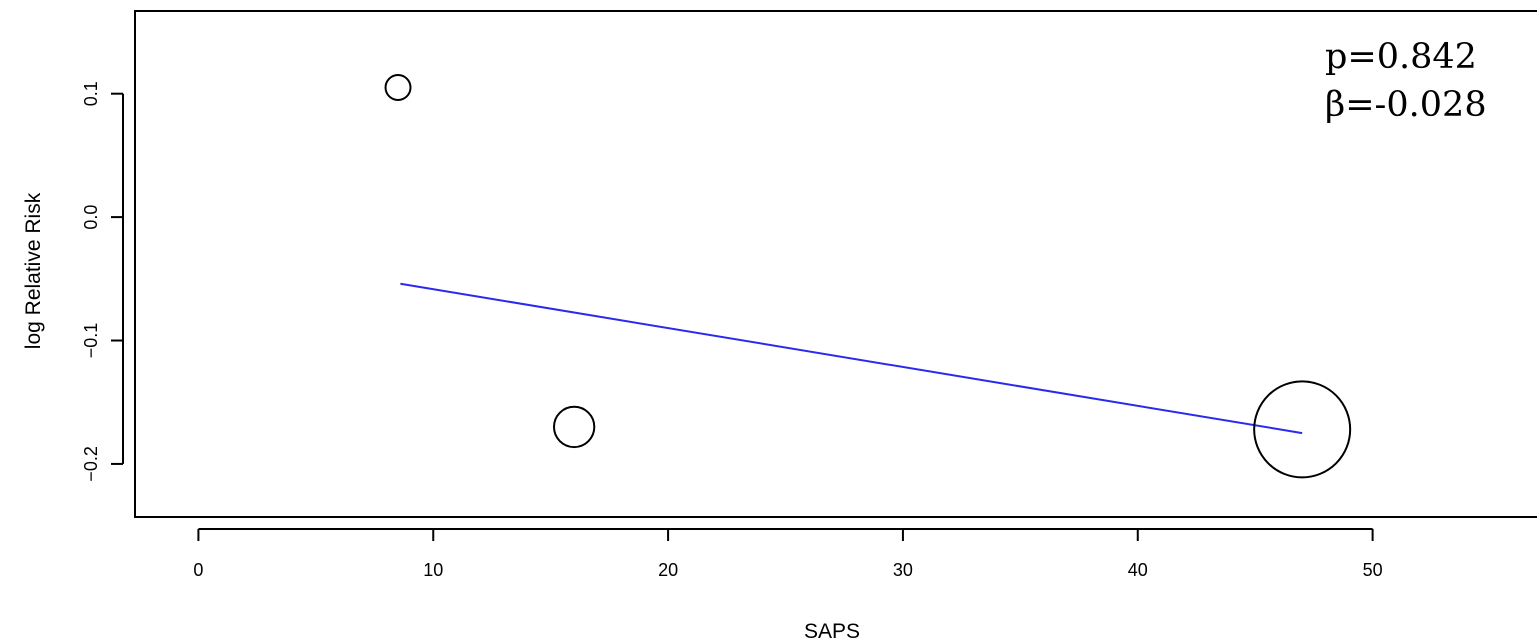 This screenshot has height=644, width=1537. I want to click on p-value-annotation: p=0.842, so click(1401, 57).